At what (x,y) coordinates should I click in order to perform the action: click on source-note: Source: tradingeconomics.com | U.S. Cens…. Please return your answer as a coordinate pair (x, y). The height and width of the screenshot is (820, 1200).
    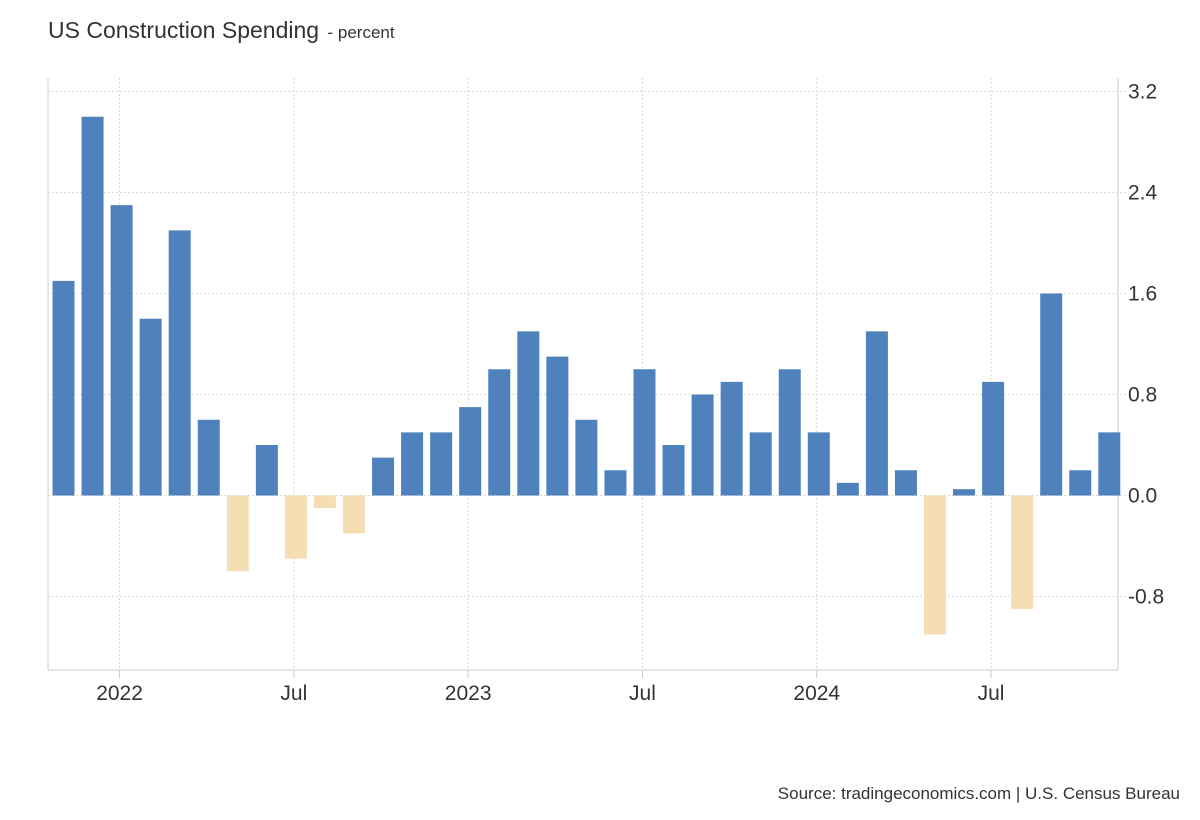
    Looking at the image, I should click on (978, 793).